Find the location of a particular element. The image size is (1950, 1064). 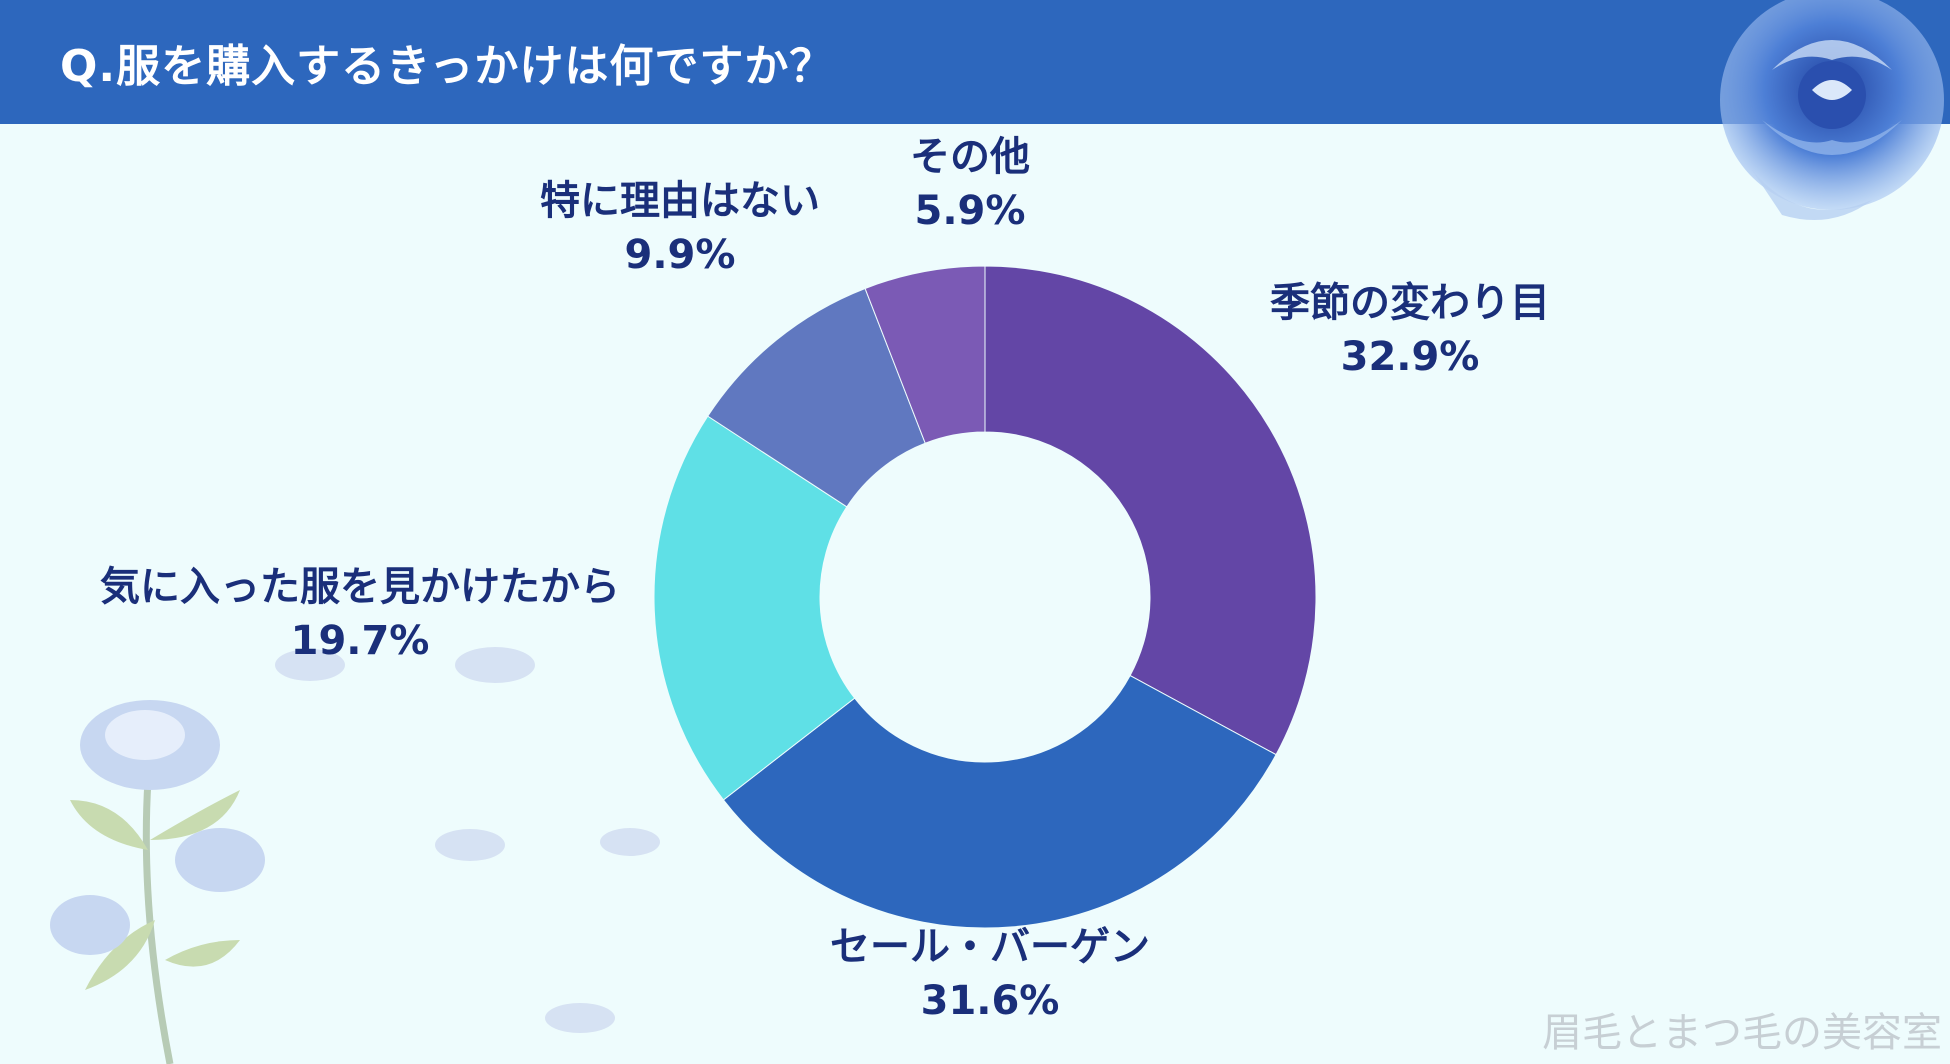

donut-slice-liked is located at coordinates (754, 608).